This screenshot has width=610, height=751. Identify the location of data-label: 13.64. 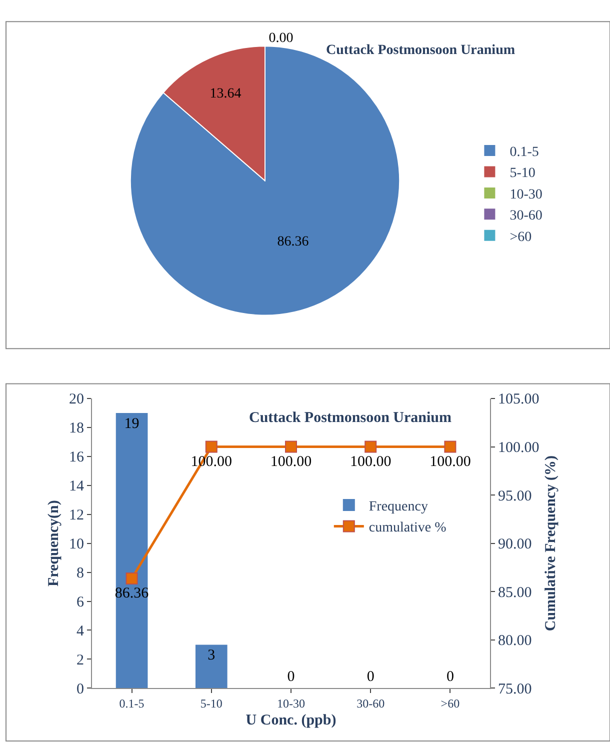
(226, 94).